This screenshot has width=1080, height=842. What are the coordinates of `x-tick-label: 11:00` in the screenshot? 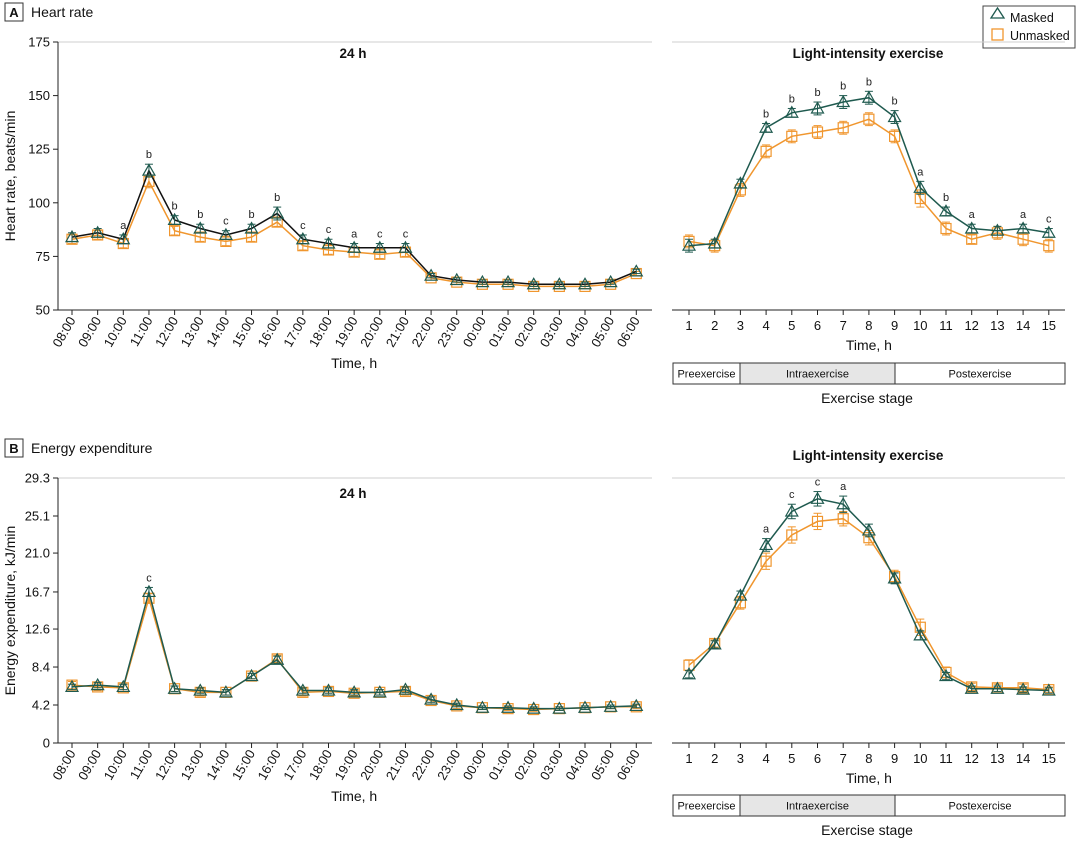 It's located at (141, 764).